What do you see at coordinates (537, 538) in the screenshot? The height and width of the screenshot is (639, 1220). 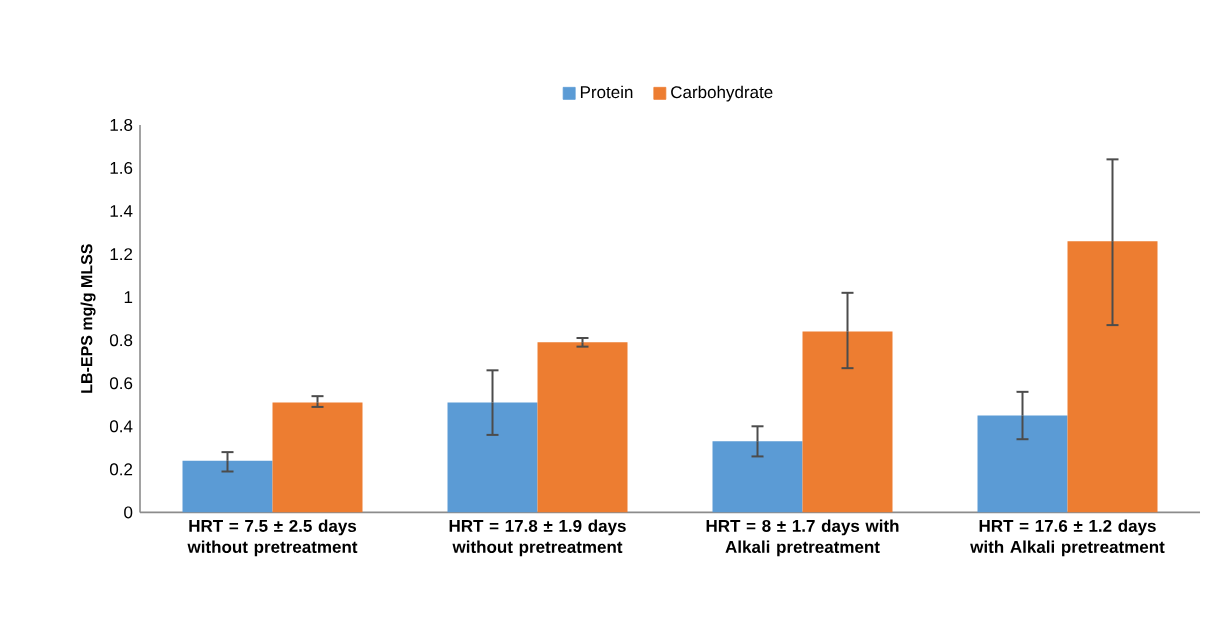 I see `x-tick-label: HRT = 17.8 ± 1.9 days without pretreatment` at bounding box center [537, 538].